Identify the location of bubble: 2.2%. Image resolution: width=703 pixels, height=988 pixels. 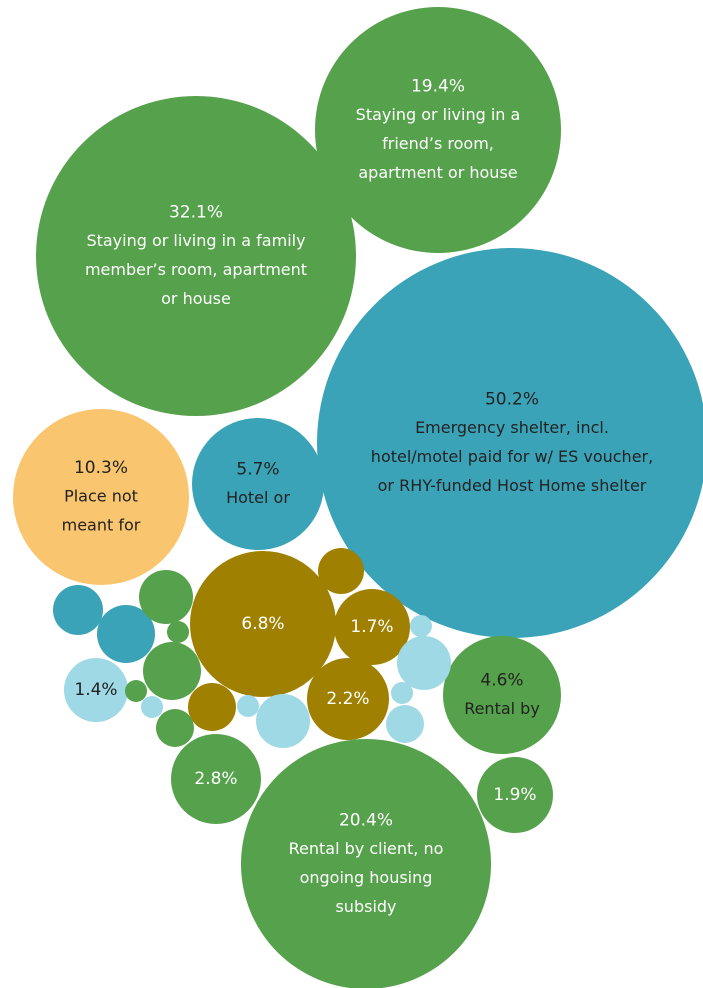
(348, 699).